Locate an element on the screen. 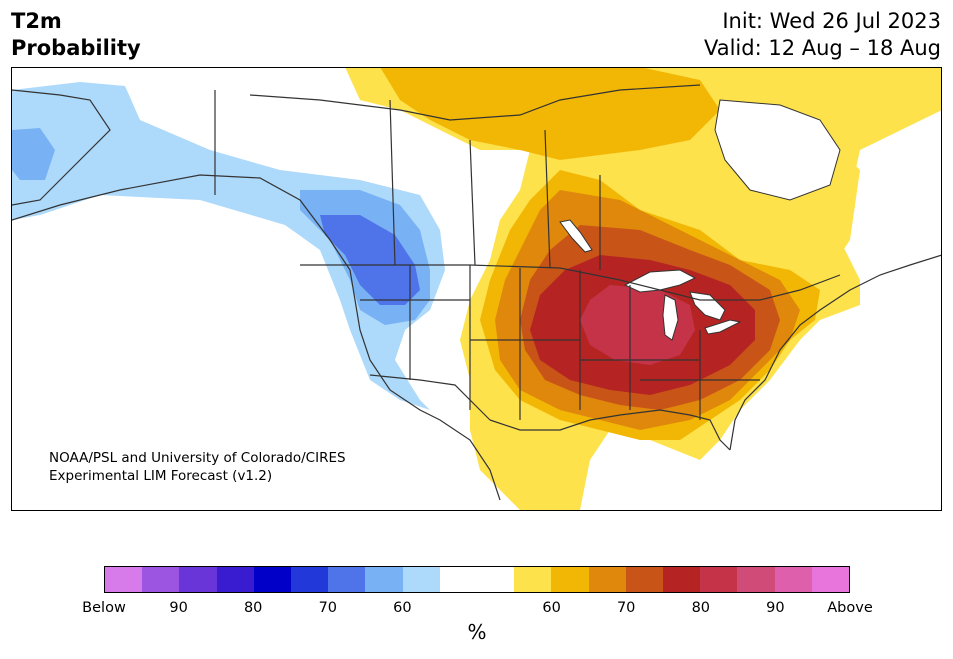 The height and width of the screenshot is (659, 953). colorbar-tick-label: Above is located at coordinates (850, 608).